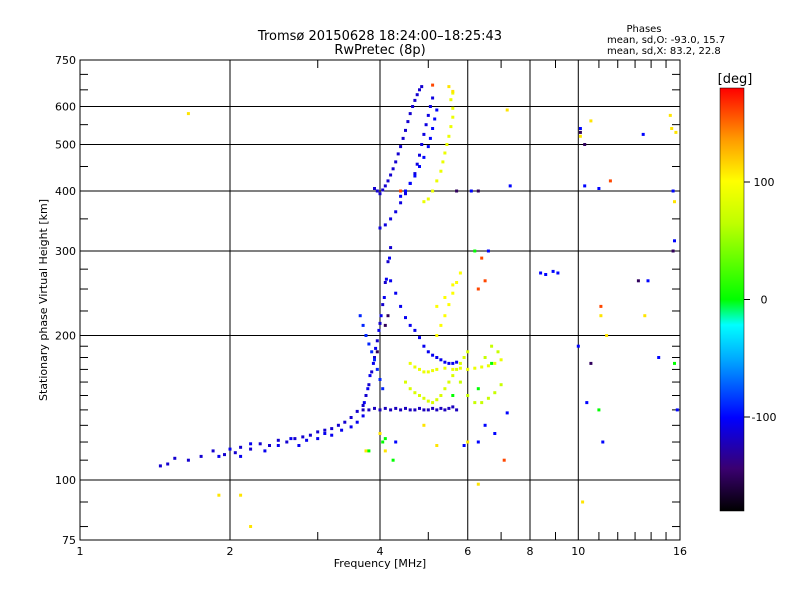  Describe the element at coordinates (735, 79) in the screenshot. I see `colorbar-label: [deg]` at that location.